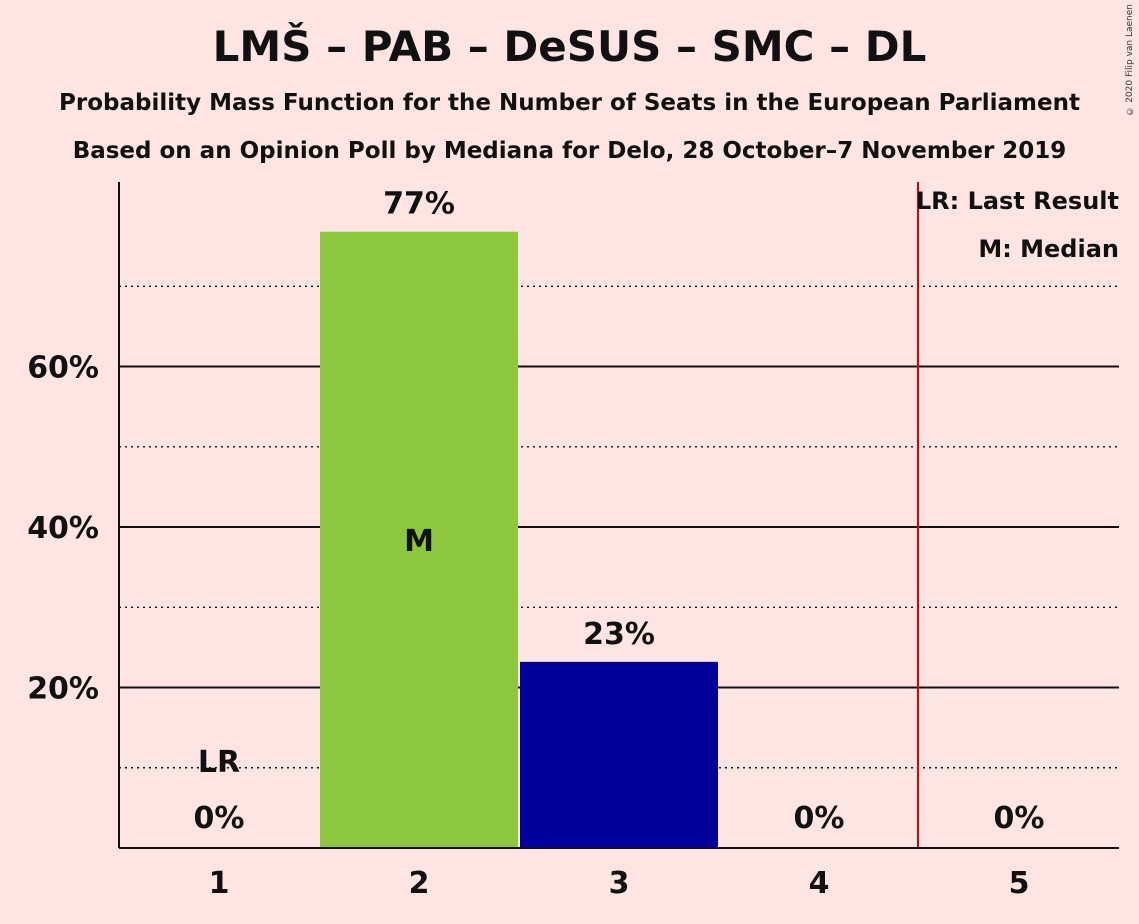 The height and width of the screenshot is (924, 1139). I want to click on median-marker: M, so click(419, 541).